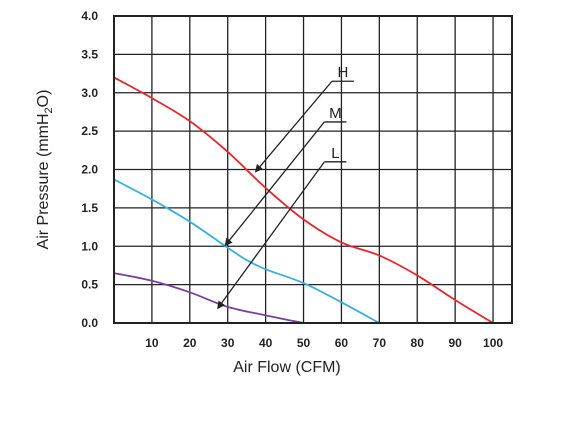 The height and width of the screenshot is (424, 580). I want to click on x-tick-label: 60, so click(342, 343).